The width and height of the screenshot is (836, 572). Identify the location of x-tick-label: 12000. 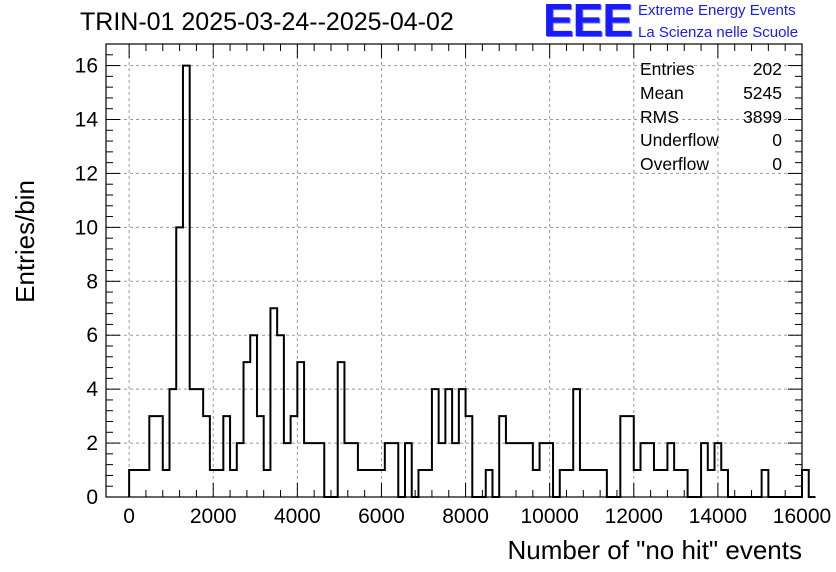
(634, 516).